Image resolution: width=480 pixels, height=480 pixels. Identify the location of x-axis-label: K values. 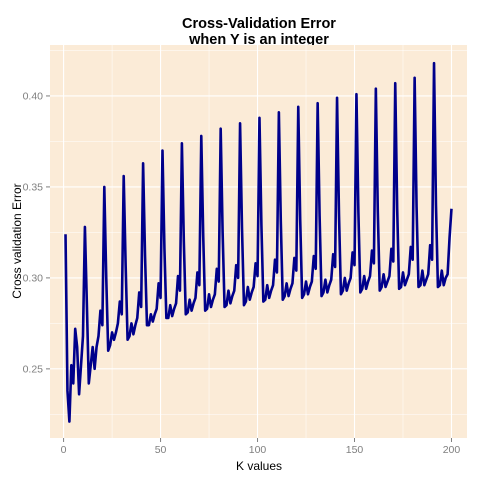
(259, 466).